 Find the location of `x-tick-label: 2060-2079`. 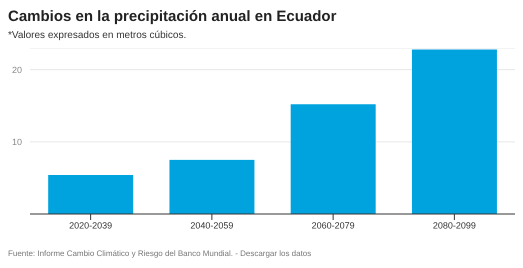

x-tick-label: 2060-2079 is located at coordinates (333, 225).